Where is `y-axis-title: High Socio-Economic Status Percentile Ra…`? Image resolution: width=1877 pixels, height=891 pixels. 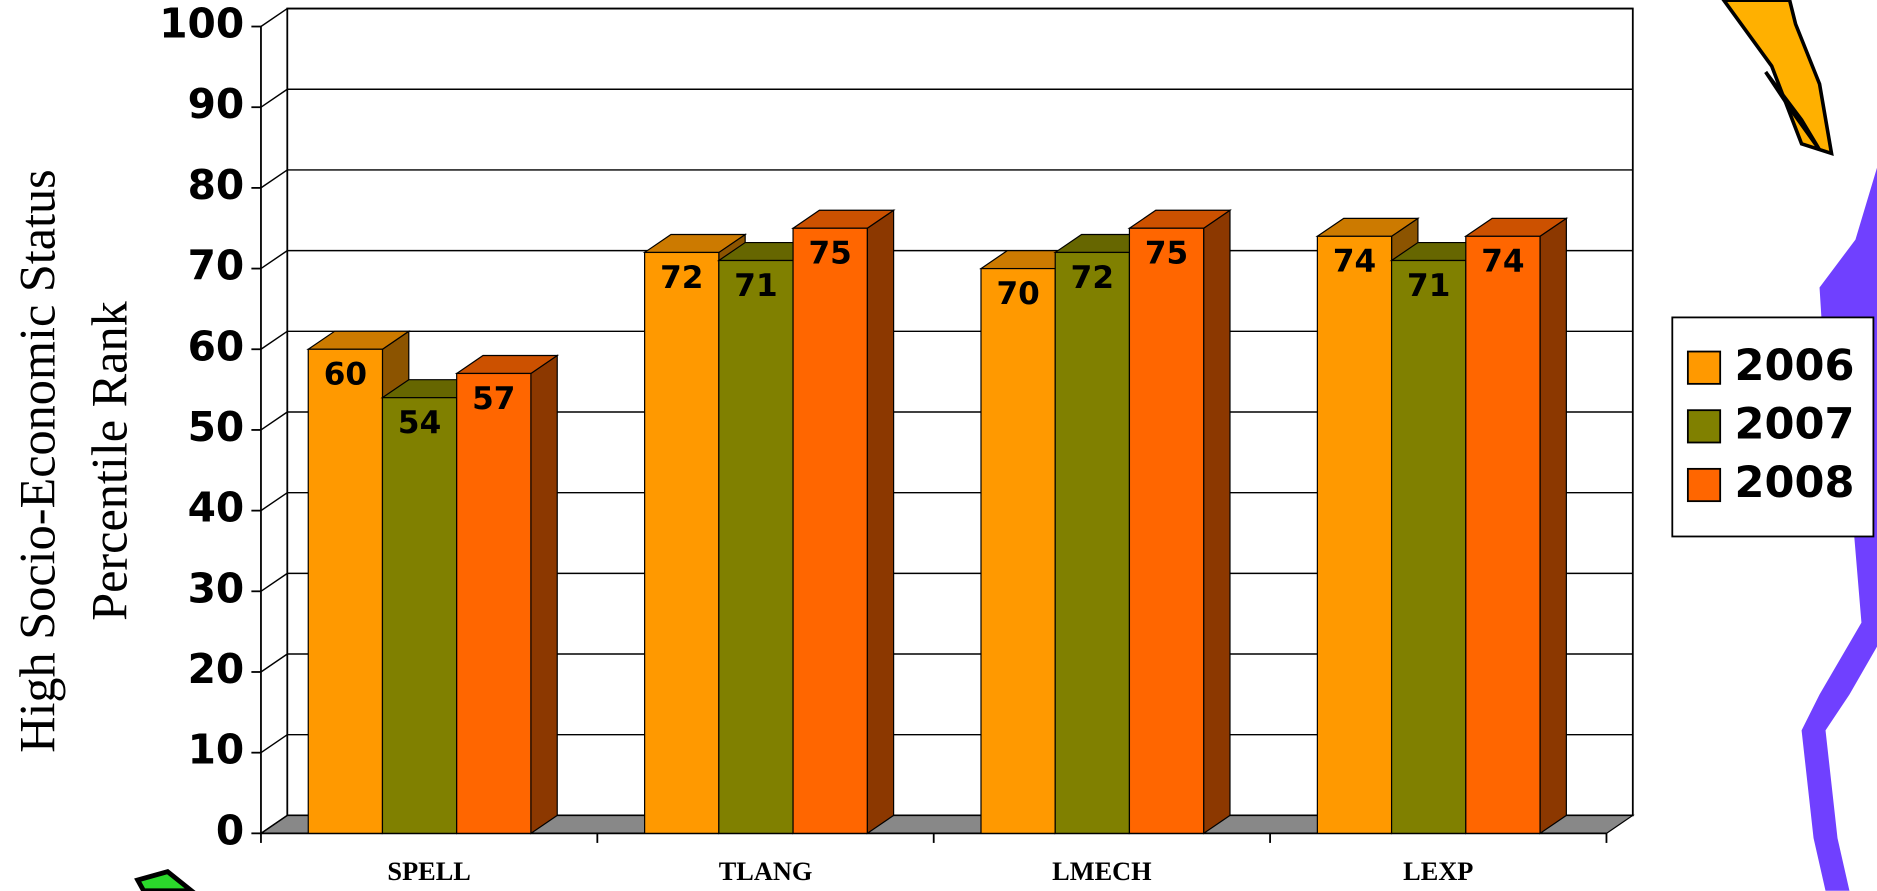
y-axis-title: High Socio-Economic Status Percentile Ra… is located at coordinates (74, 461).